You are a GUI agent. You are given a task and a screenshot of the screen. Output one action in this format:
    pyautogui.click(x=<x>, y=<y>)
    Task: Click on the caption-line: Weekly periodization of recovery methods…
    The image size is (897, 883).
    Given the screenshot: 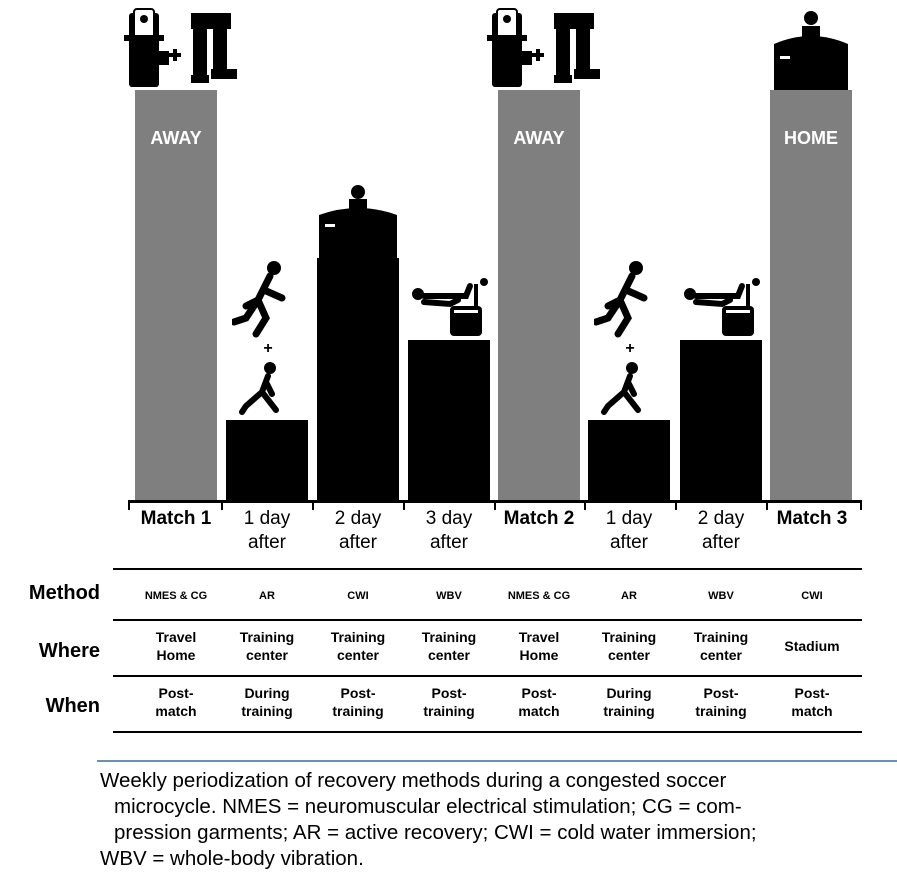 What is the action you would take?
    pyautogui.click(x=413, y=780)
    